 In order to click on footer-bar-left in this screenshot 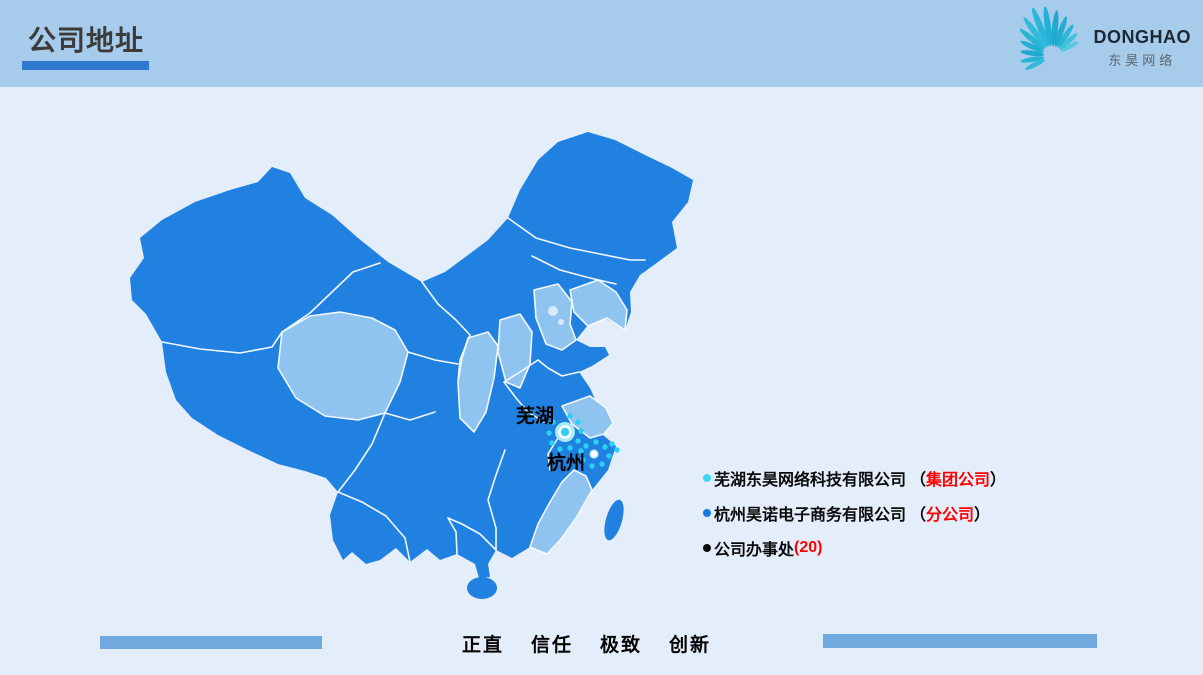, I will do `click(211, 642)`.